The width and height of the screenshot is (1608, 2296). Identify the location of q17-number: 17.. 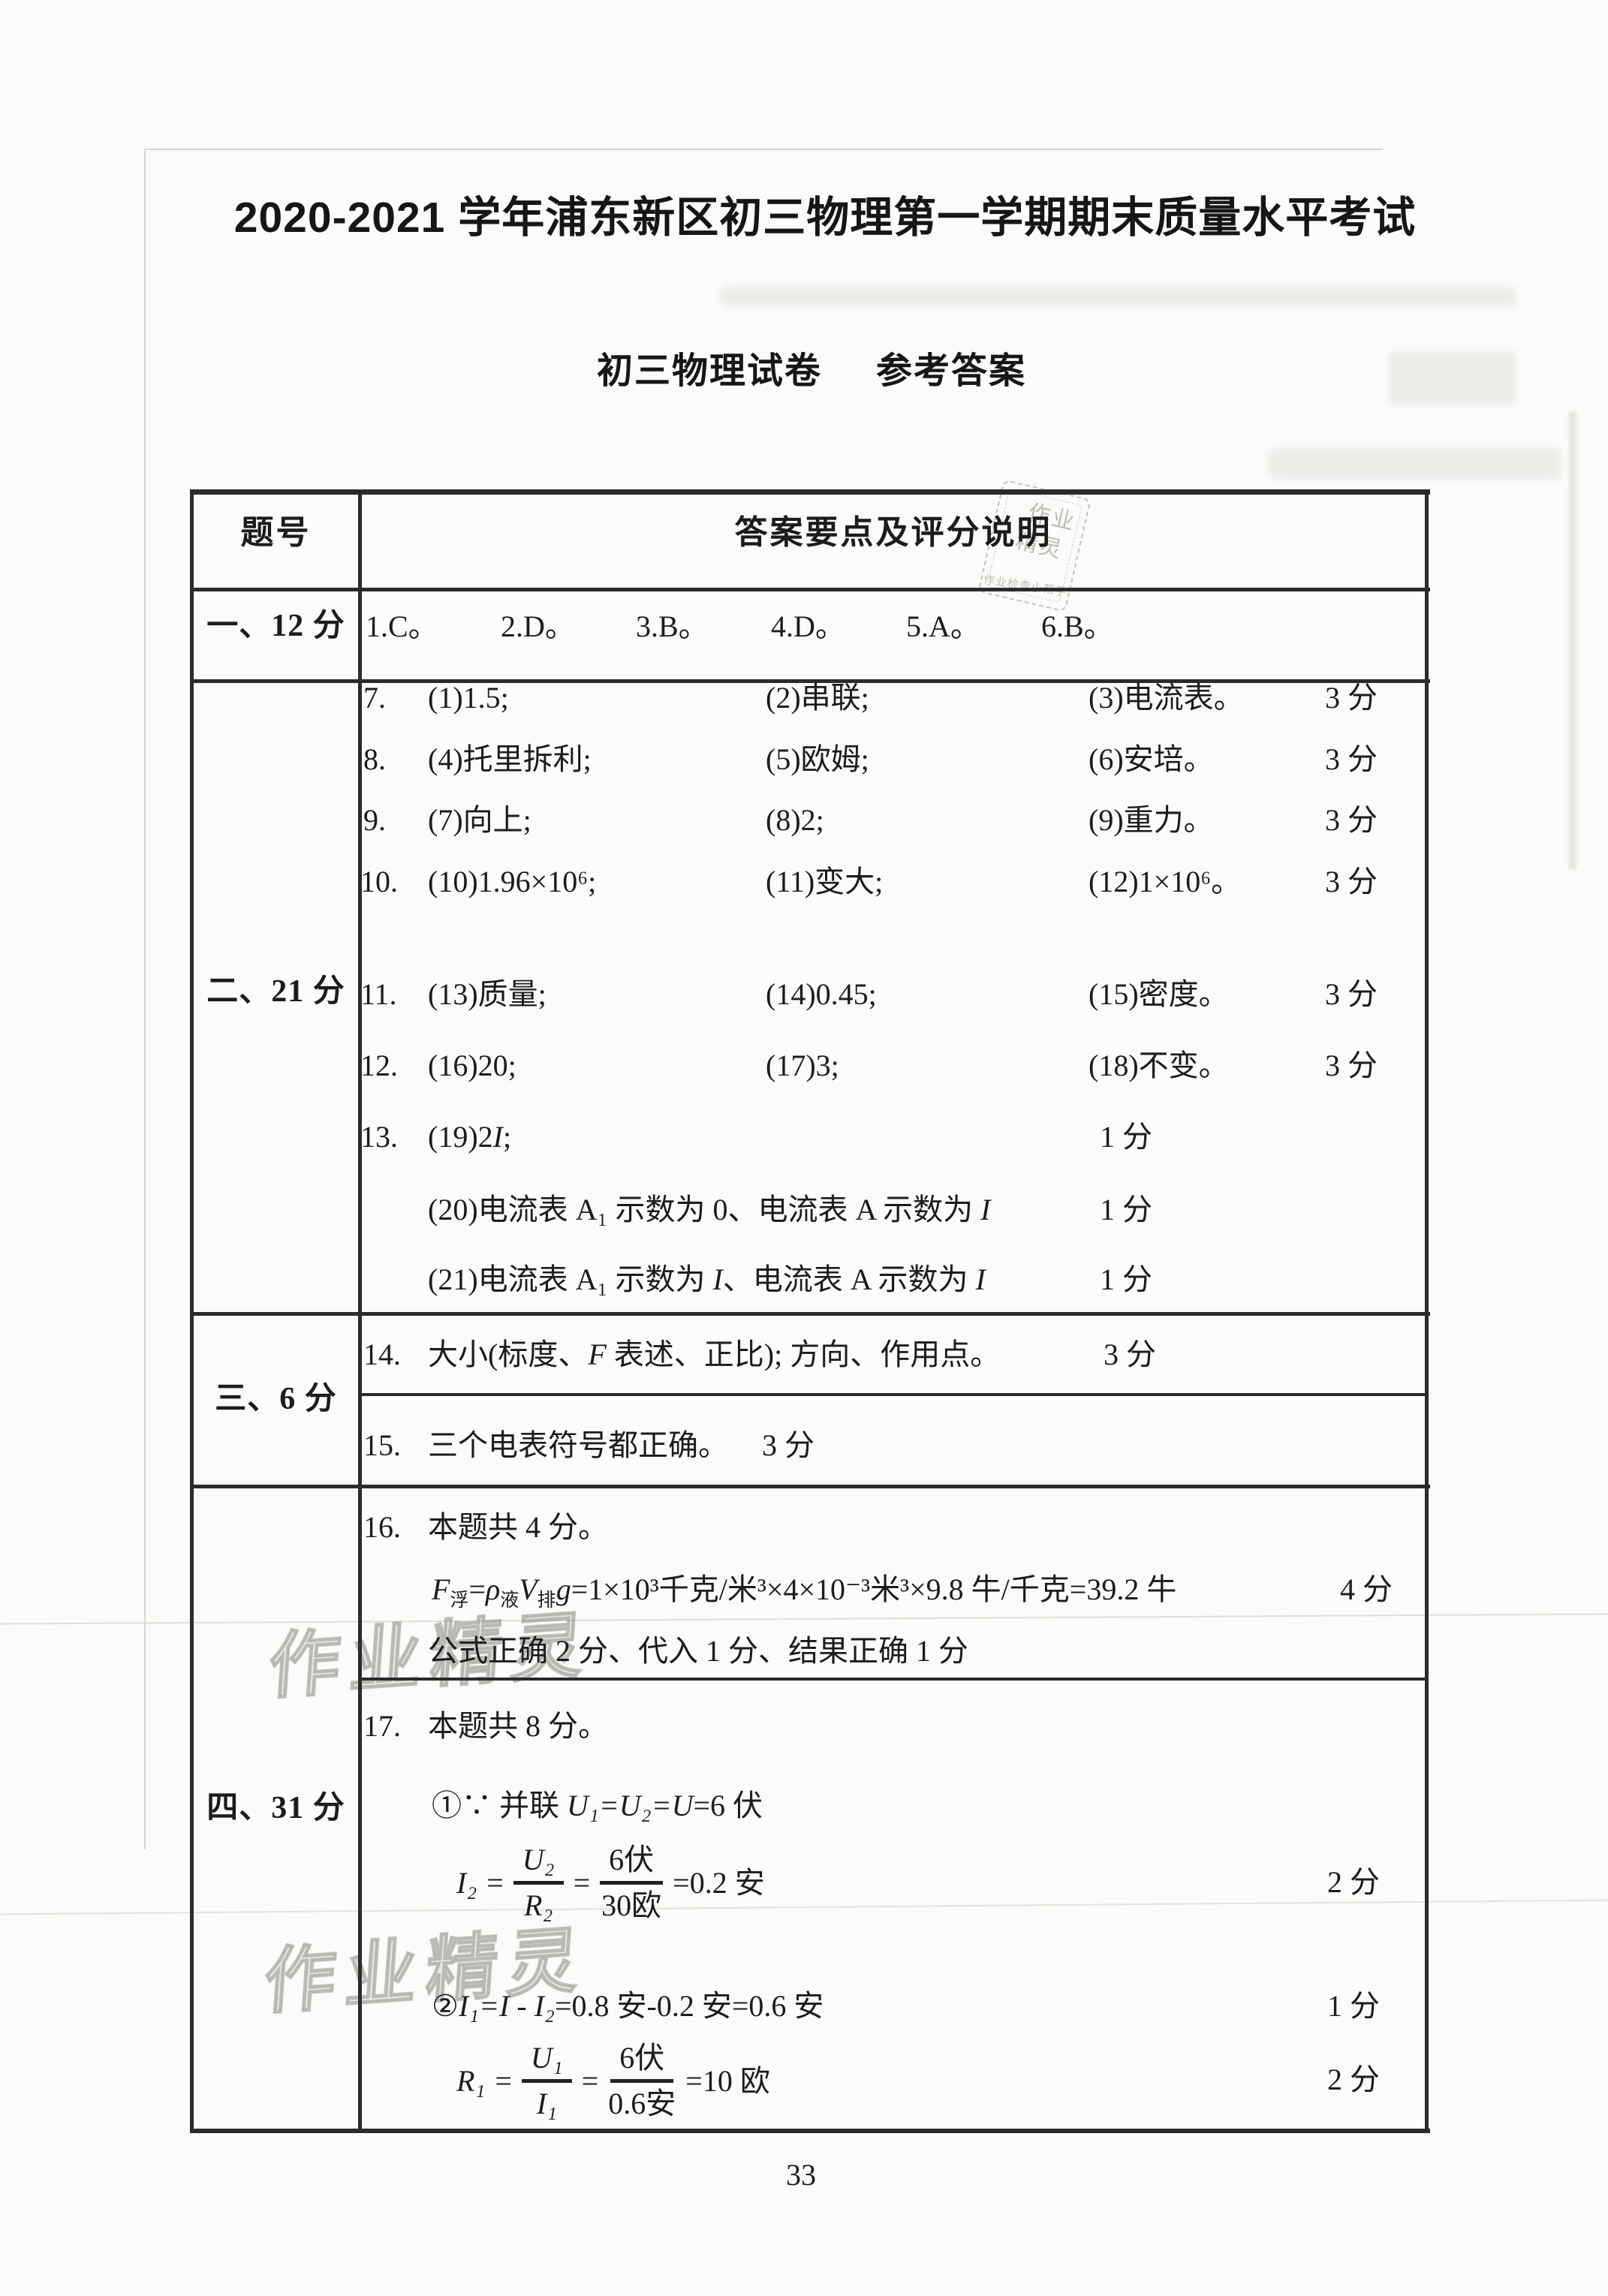
(382, 1726).